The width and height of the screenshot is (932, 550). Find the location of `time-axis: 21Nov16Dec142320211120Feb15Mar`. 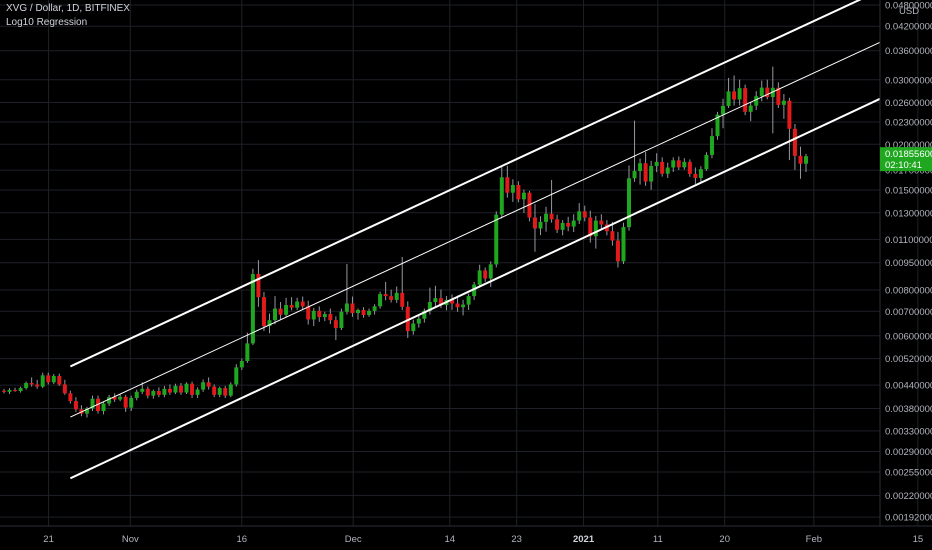

time-axis: 21Nov16Dec142320211120Feb15Mar is located at coordinates (487, 539).